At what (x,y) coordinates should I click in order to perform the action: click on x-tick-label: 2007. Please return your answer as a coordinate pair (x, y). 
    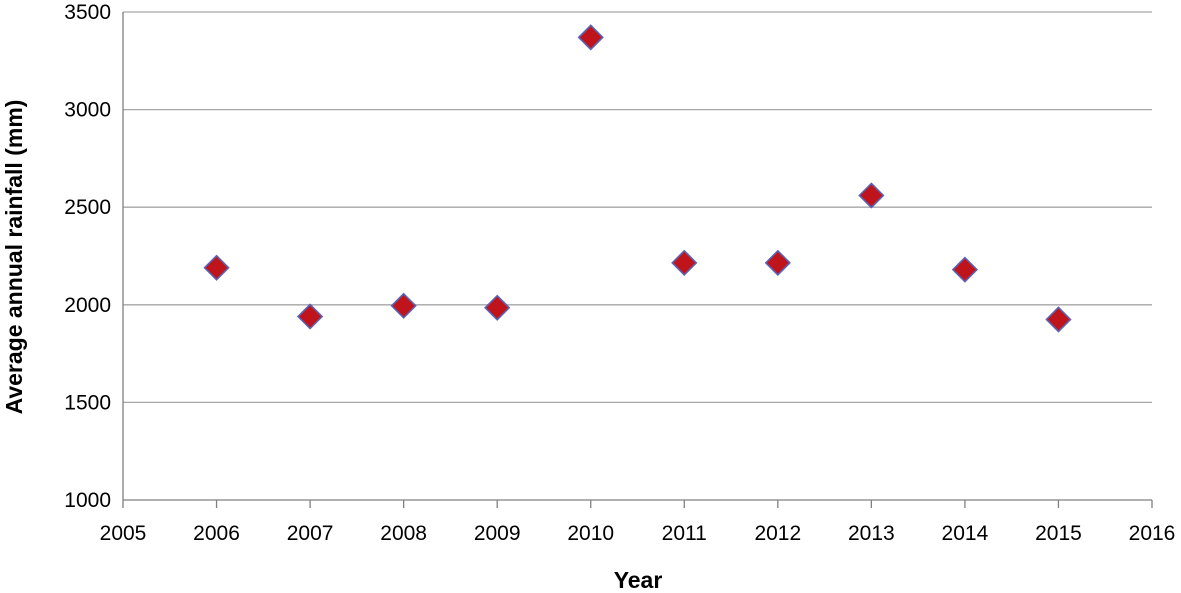
    Looking at the image, I should click on (310, 533).